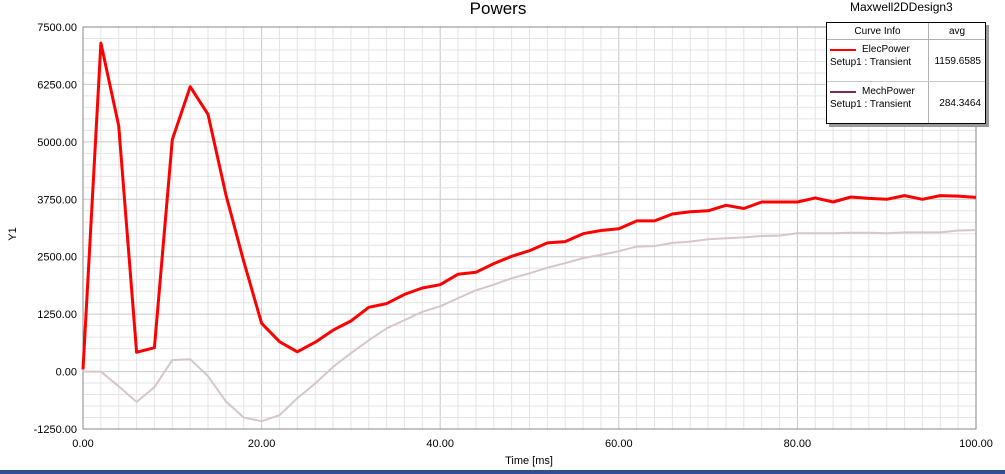  What do you see at coordinates (878, 31) in the screenshot?
I see `legend-header-curve-info: Curve Info` at bounding box center [878, 31].